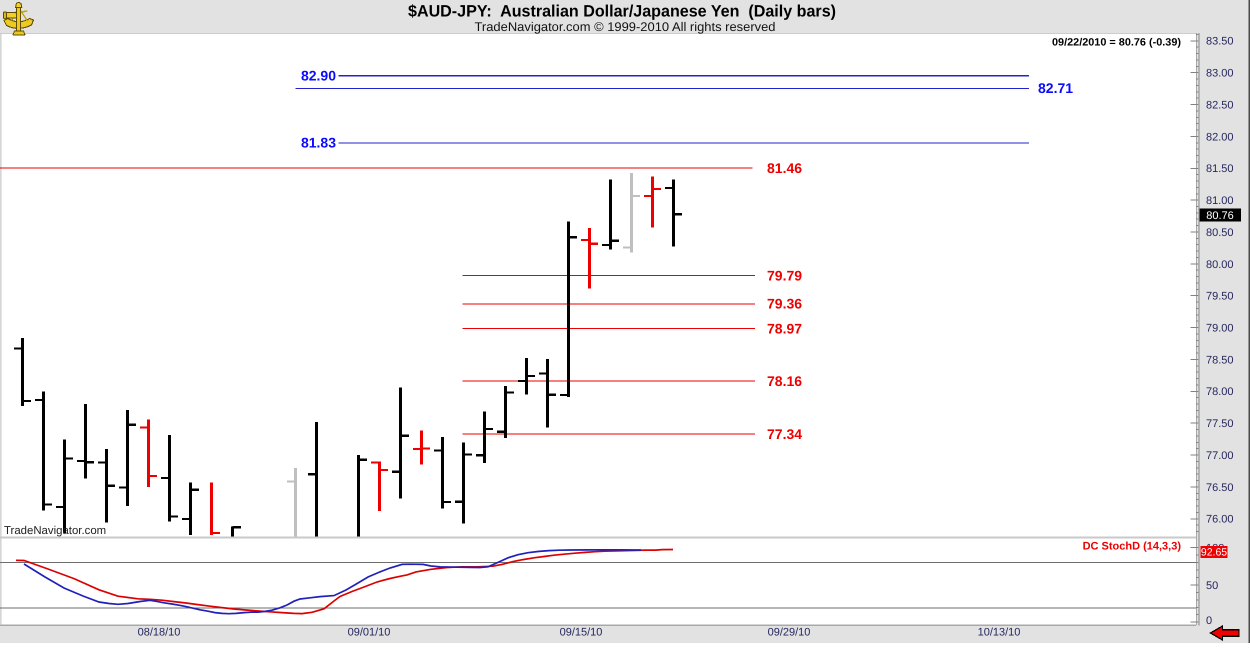 This screenshot has width=1250, height=648. What do you see at coordinates (1220, 105) in the screenshot?
I see `svg-text: 82.50` at bounding box center [1220, 105].